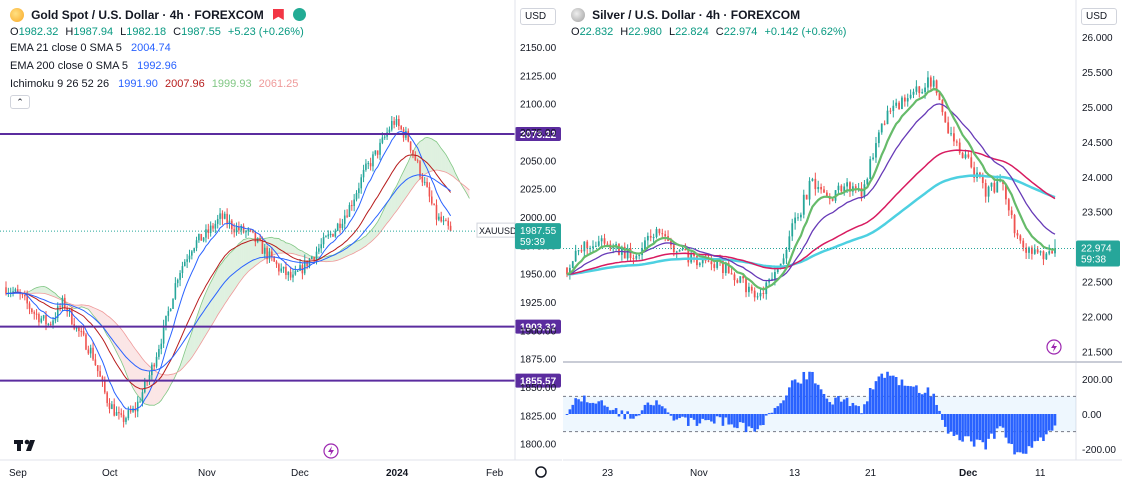 The image size is (1122, 489). What do you see at coordinates (1096, 248) in the screenshot?
I see `last-price-label: 22.974` at bounding box center [1096, 248].